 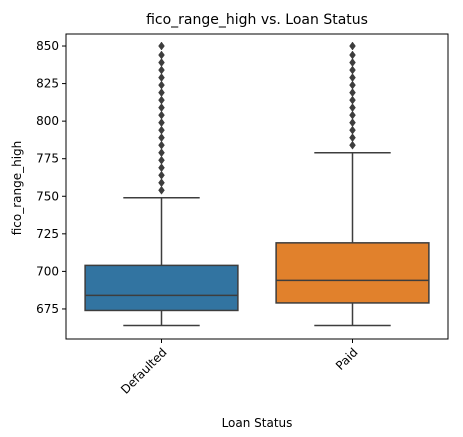 I want to click on y-tick-label: 850, so click(x=47, y=46).